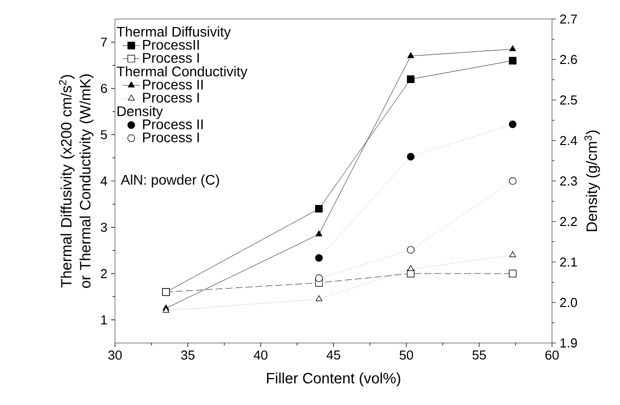 The width and height of the screenshot is (620, 405). I want to click on y-tick-label: 6, so click(103, 89).